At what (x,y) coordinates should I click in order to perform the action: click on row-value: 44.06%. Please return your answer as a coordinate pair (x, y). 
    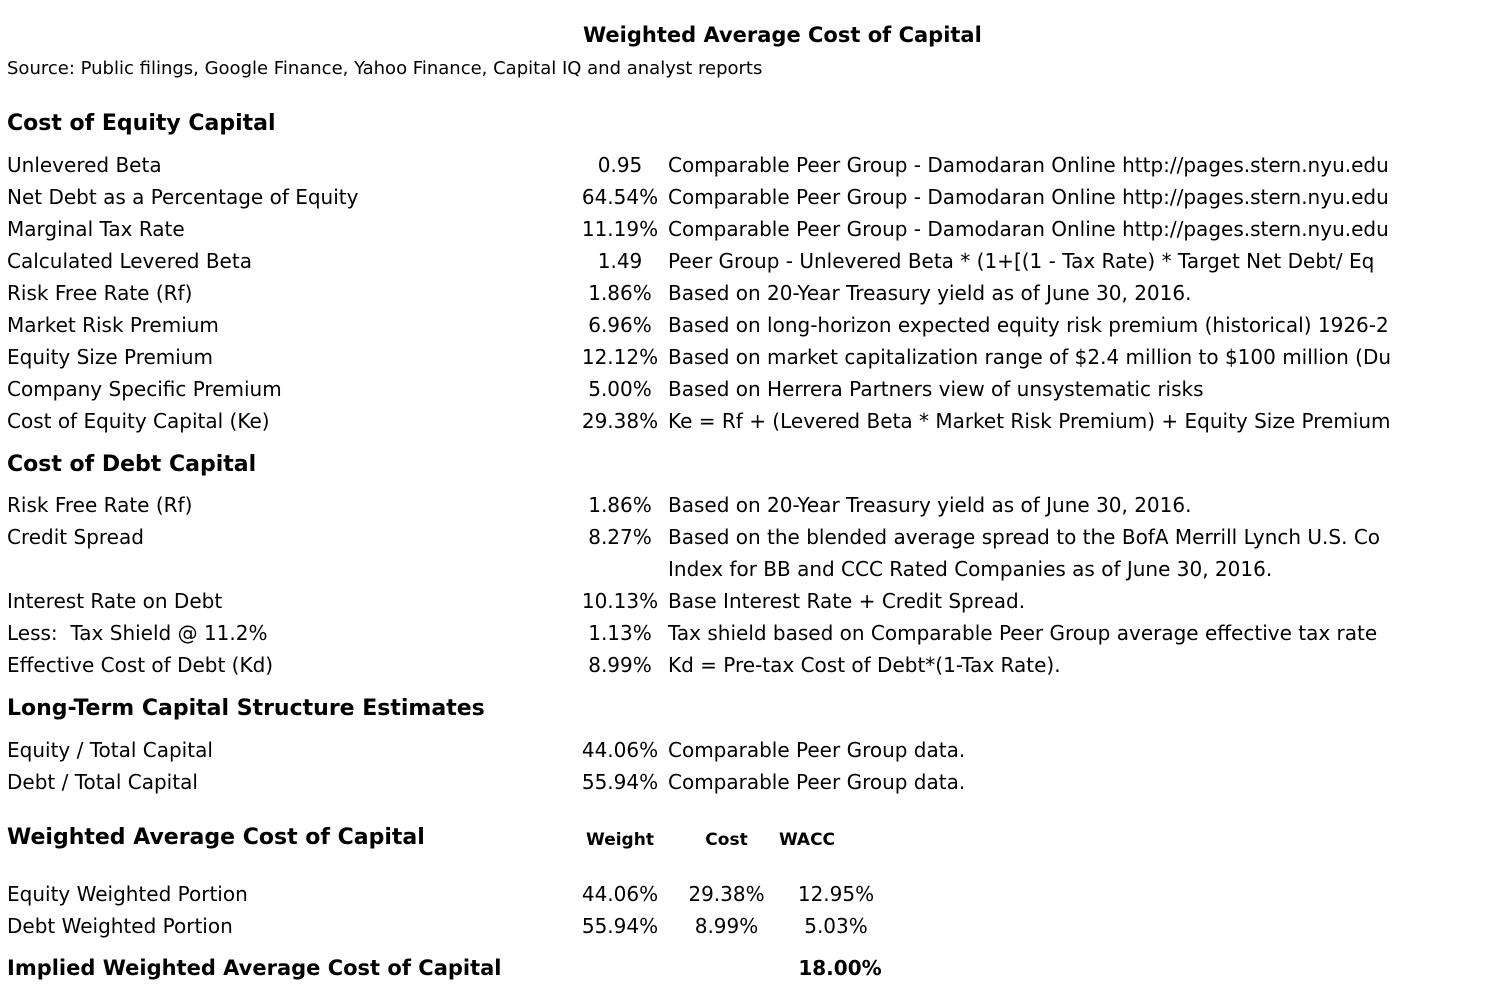
    Looking at the image, I should click on (620, 750).